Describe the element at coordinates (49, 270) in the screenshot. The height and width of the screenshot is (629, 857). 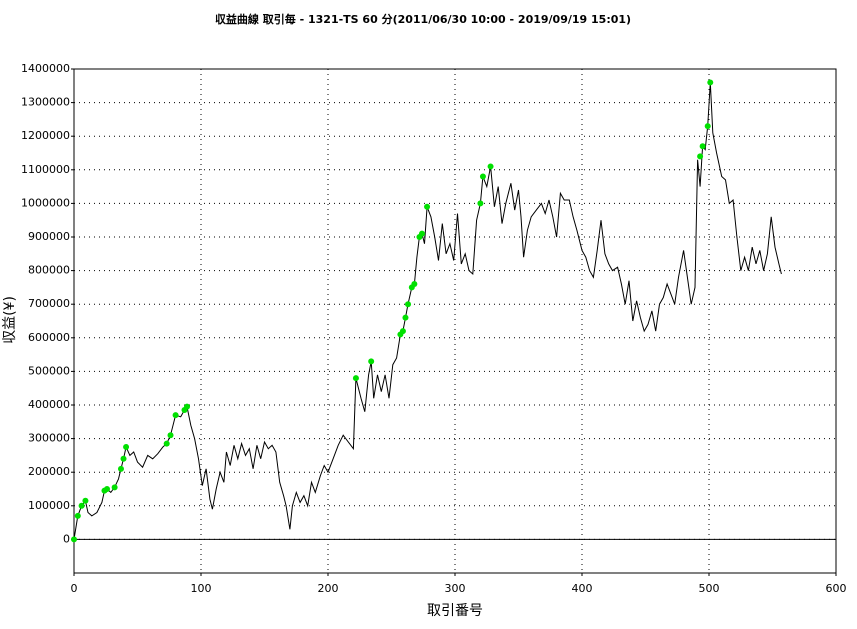
I see `y-tick-label: 800000` at that location.